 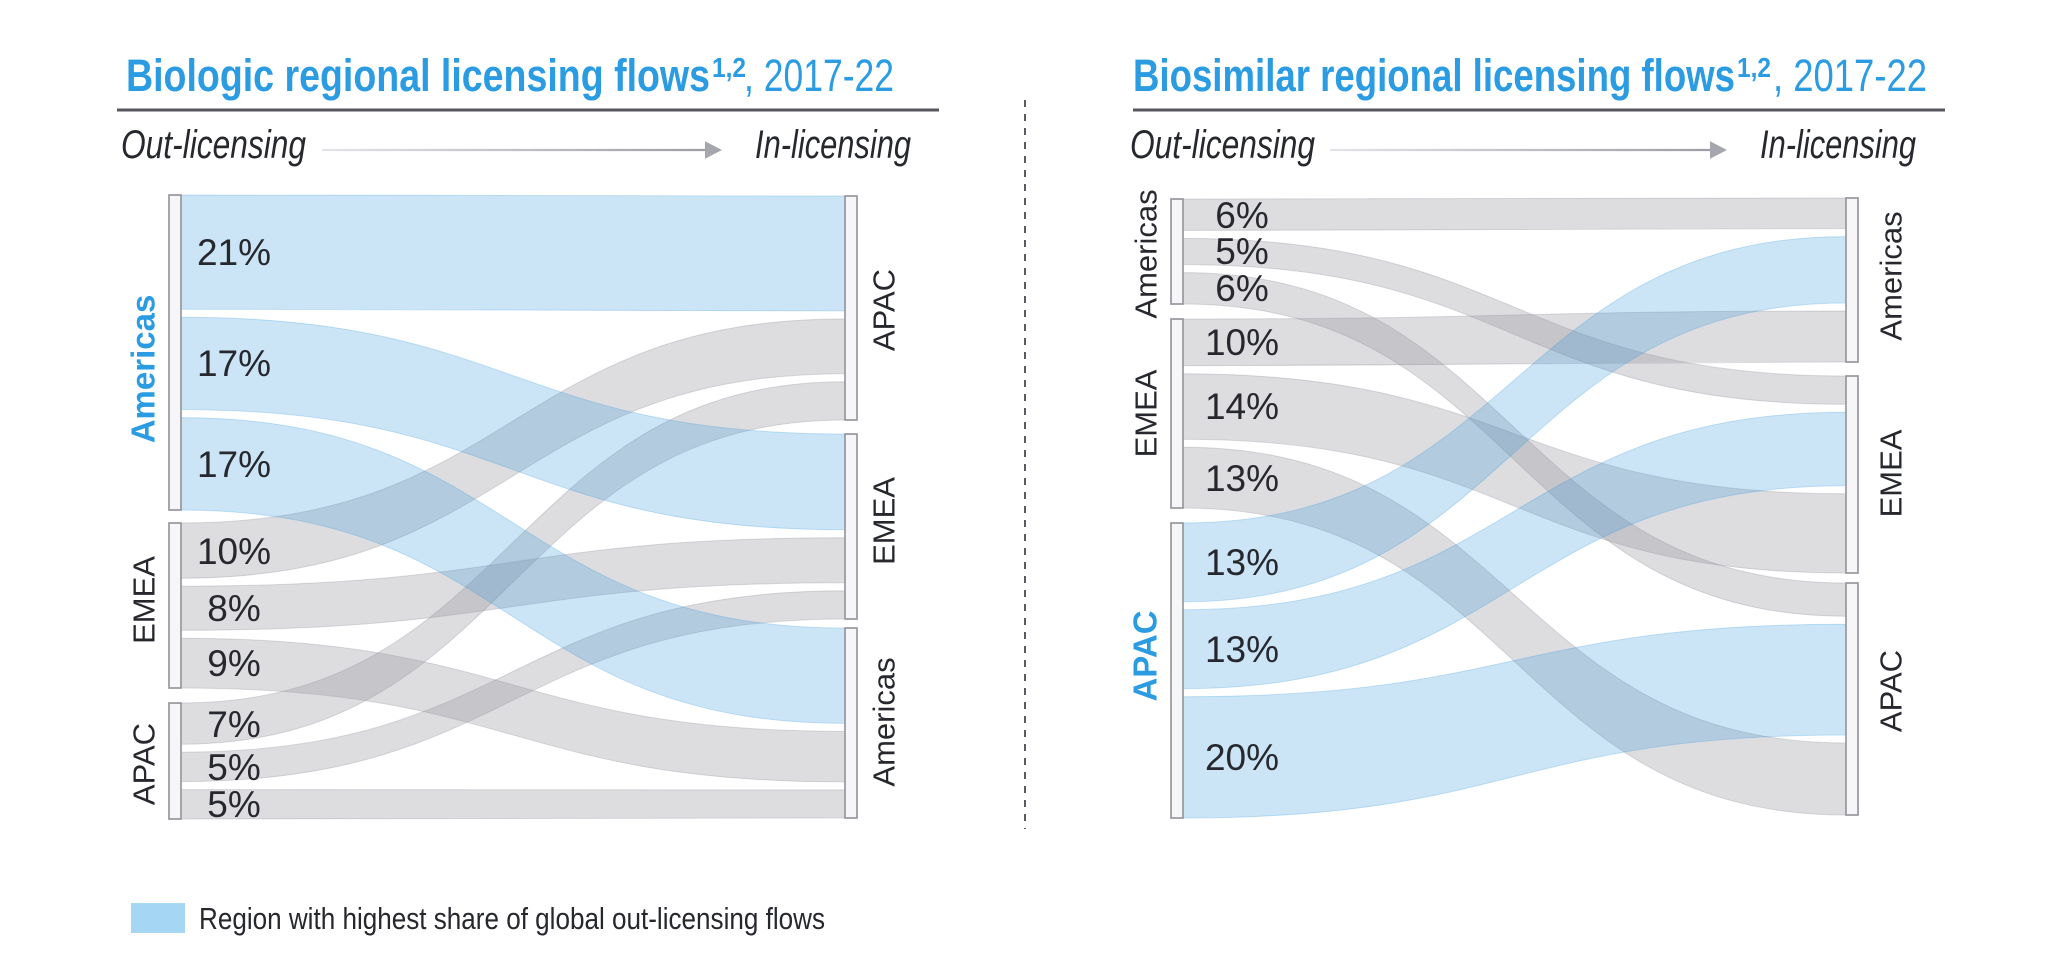 What do you see at coordinates (233, 608) in the screenshot?
I see `svg-text: 8%` at bounding box center [233, 608].